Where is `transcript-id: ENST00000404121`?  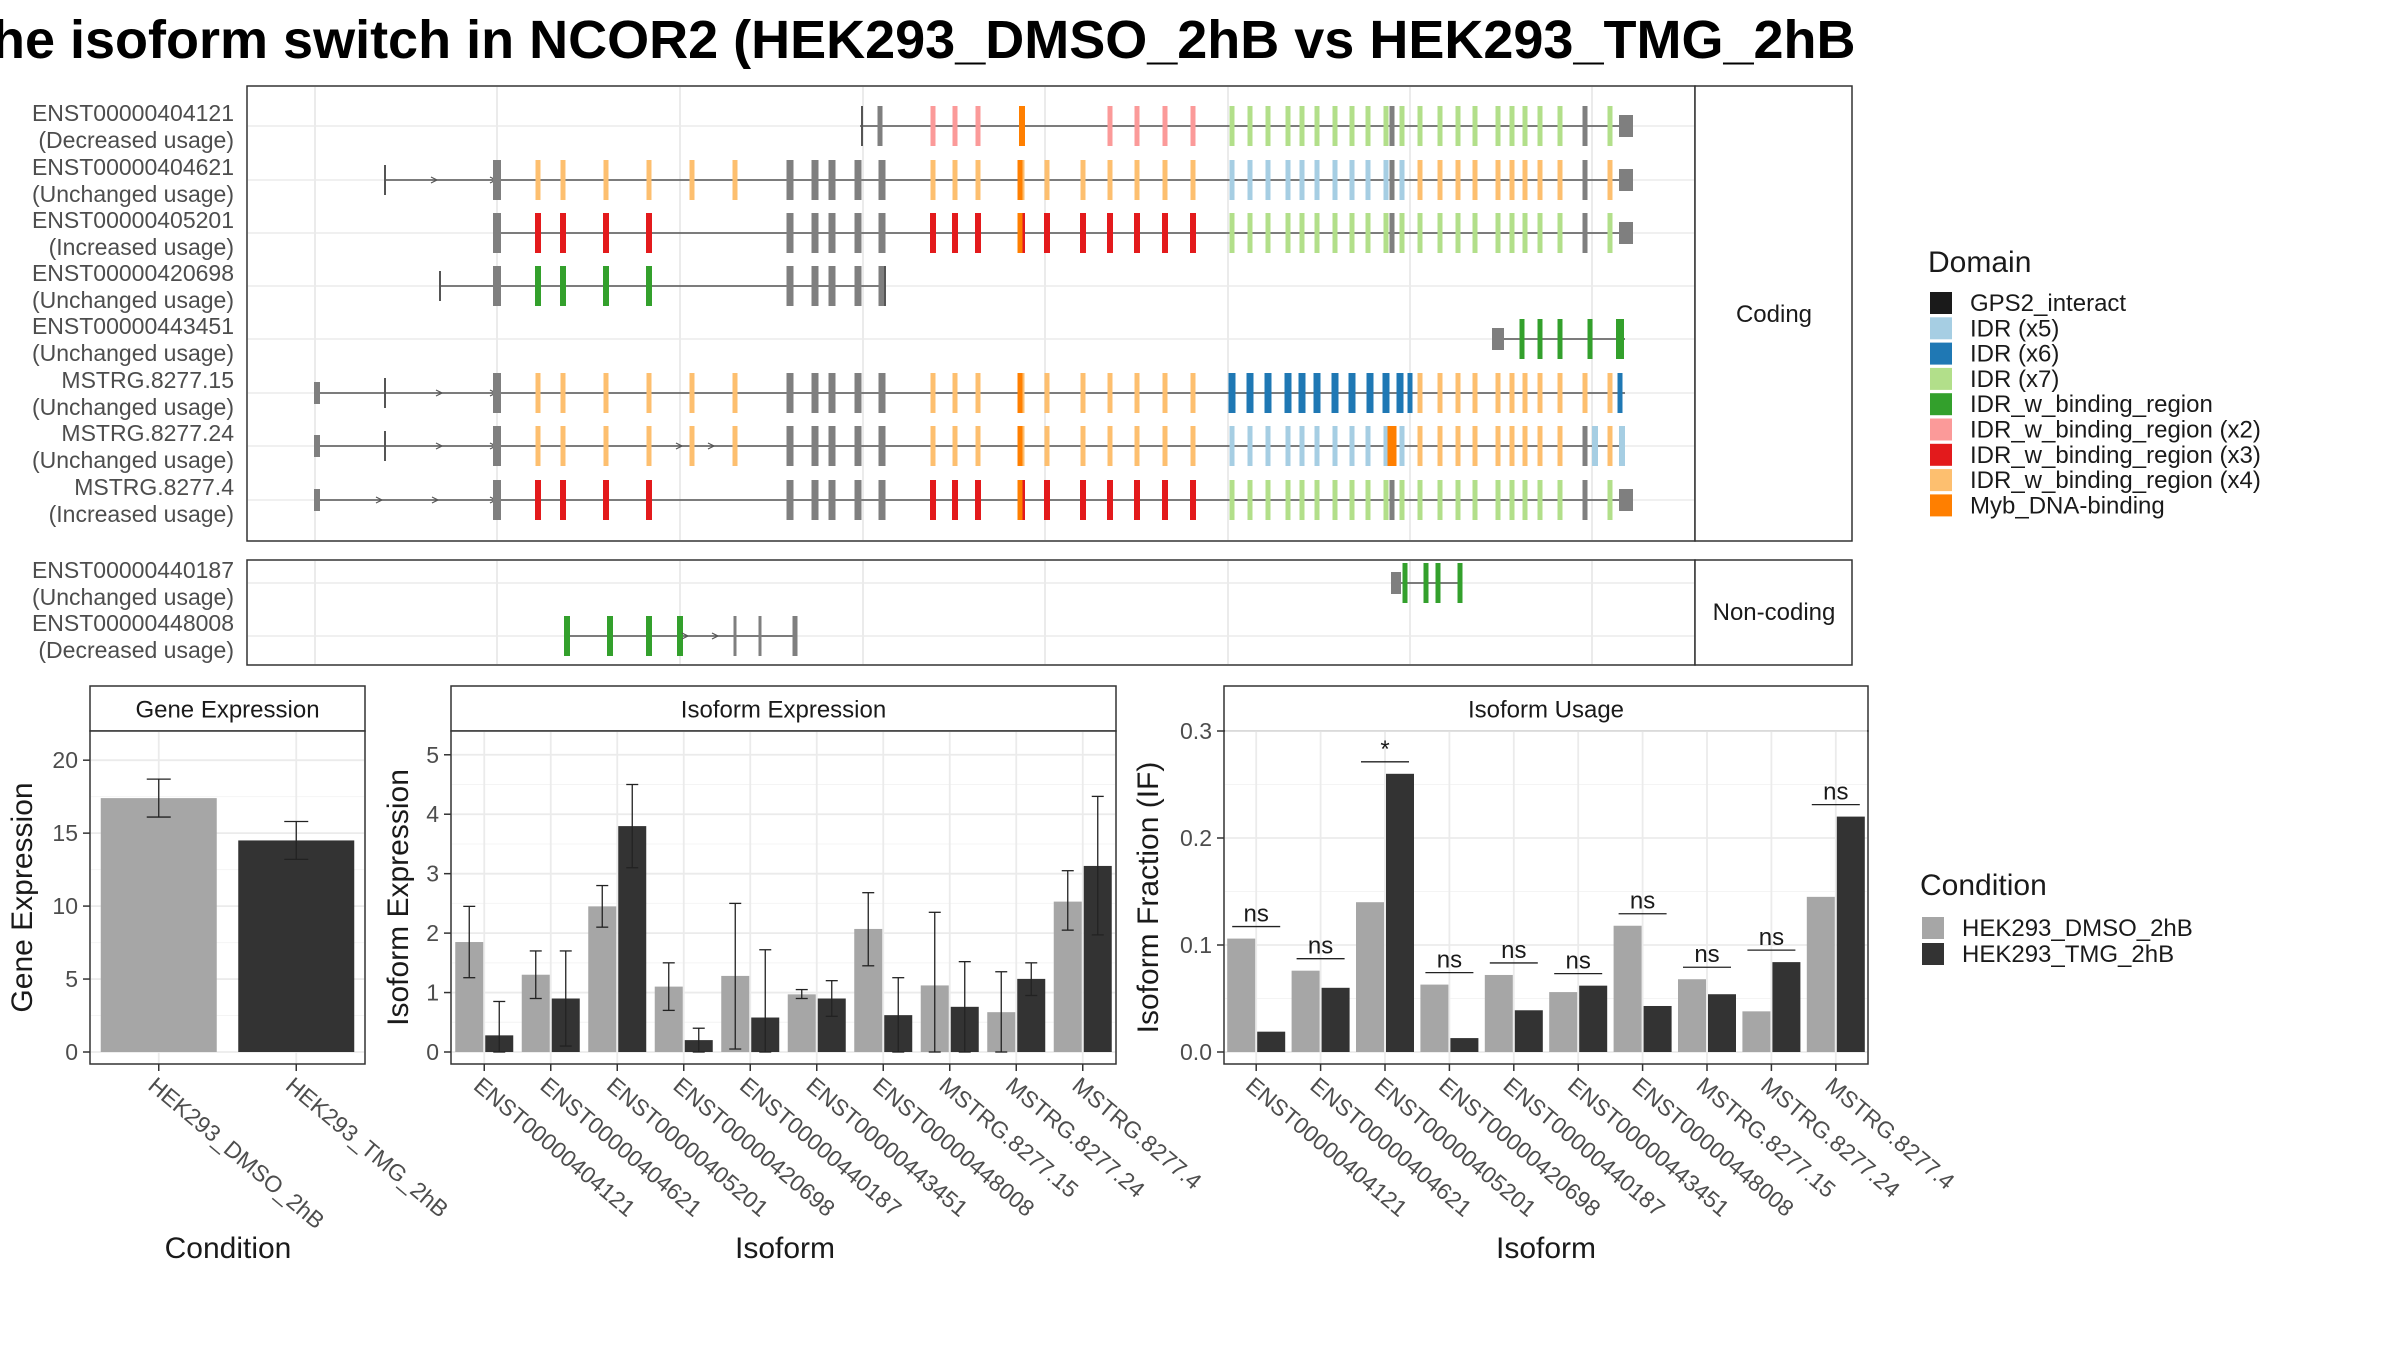 transcript-id: ENST00000404121 is located at coordinates (133, 113).